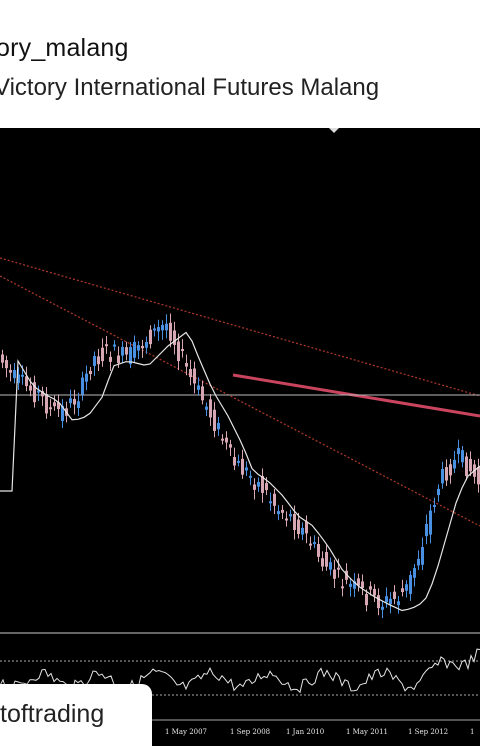  Describe the element at coordinates (52, 714) in the screenshot. I see `tagged-user-label: toftrading` at that location.